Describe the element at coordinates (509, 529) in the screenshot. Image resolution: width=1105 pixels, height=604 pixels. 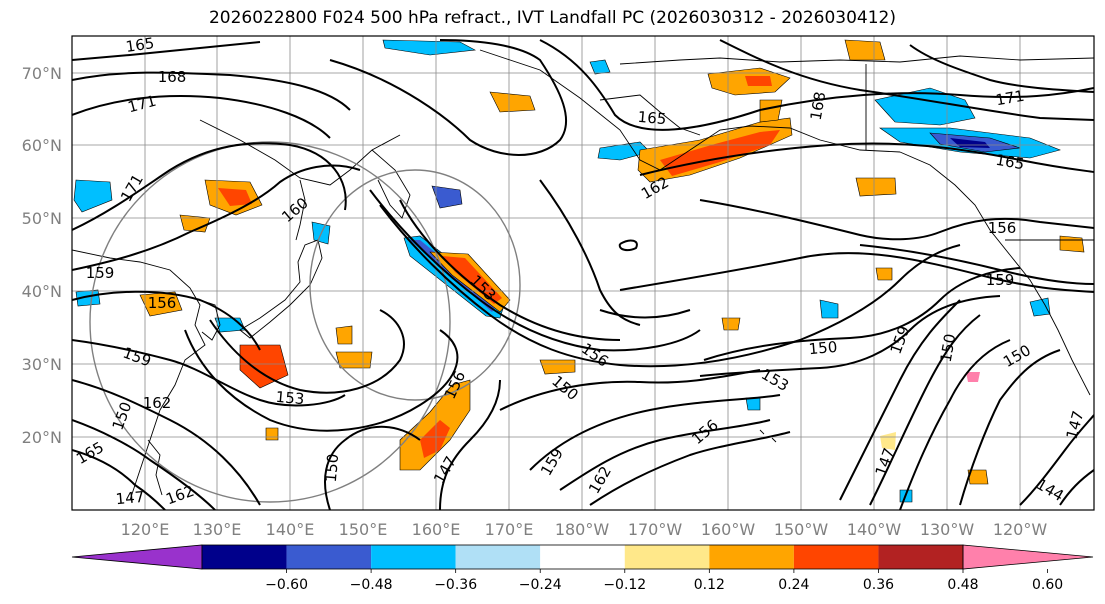
I see `longitude-label: 170°E` at that location.